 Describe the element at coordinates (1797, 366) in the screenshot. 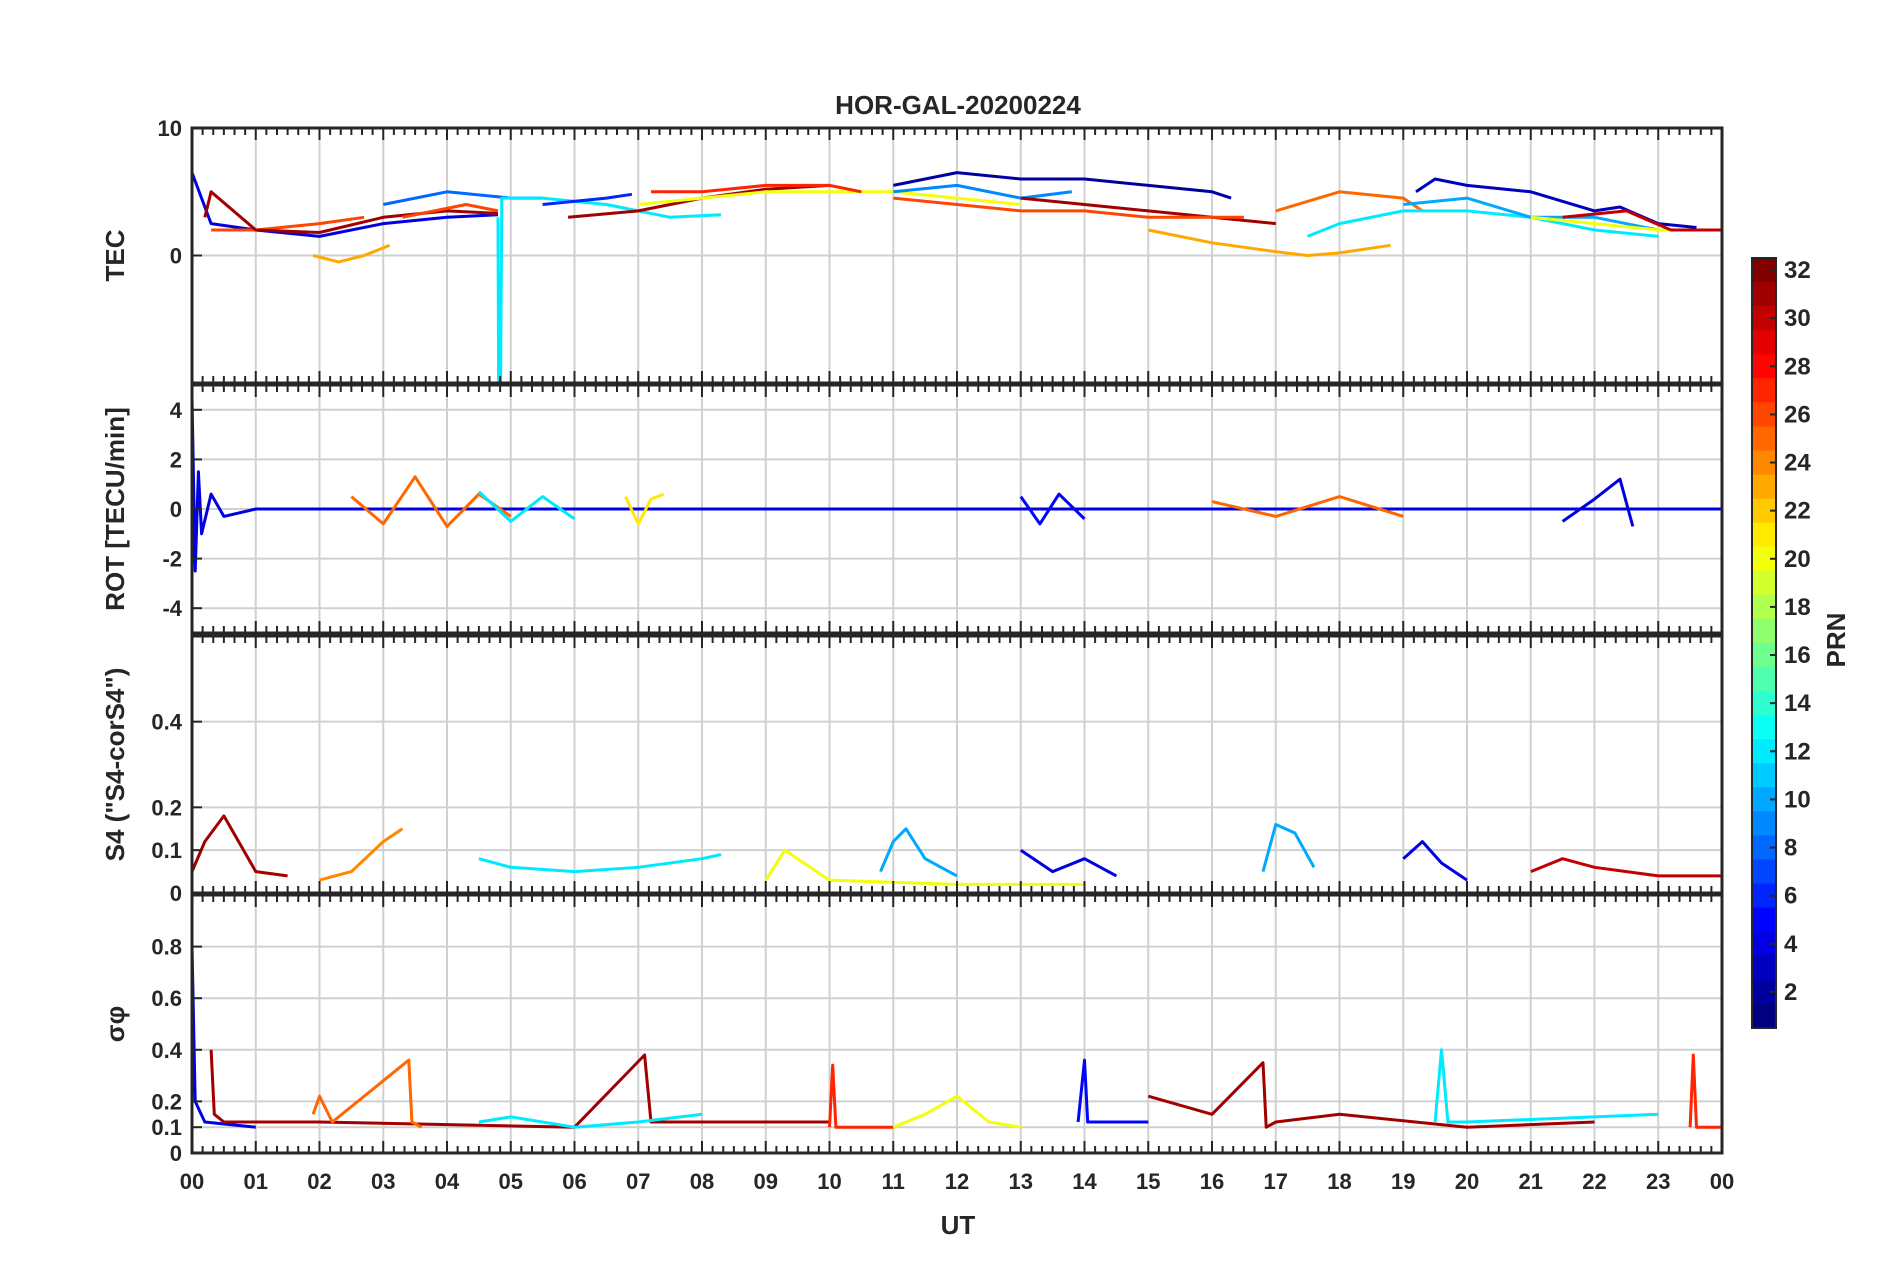

I see `colorbar-tick-label: 28` at that location.